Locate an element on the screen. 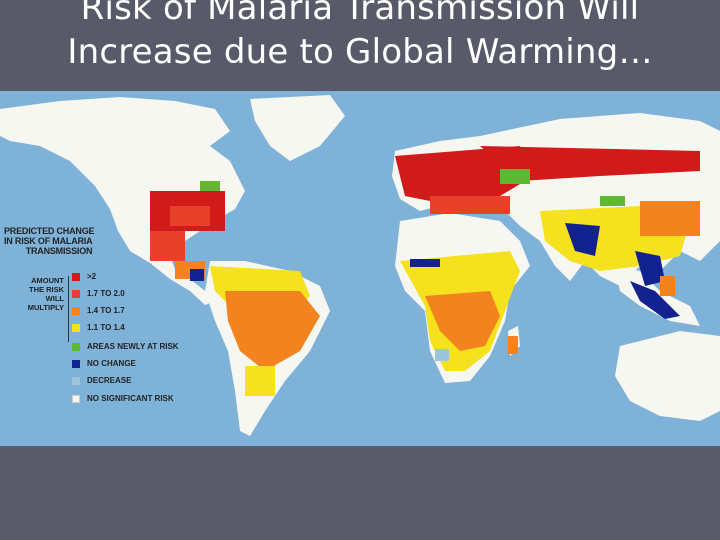 The image size is (720, 540). legend-item: AREAS NEWLY AT RISK is located at coordinates (125, 346).